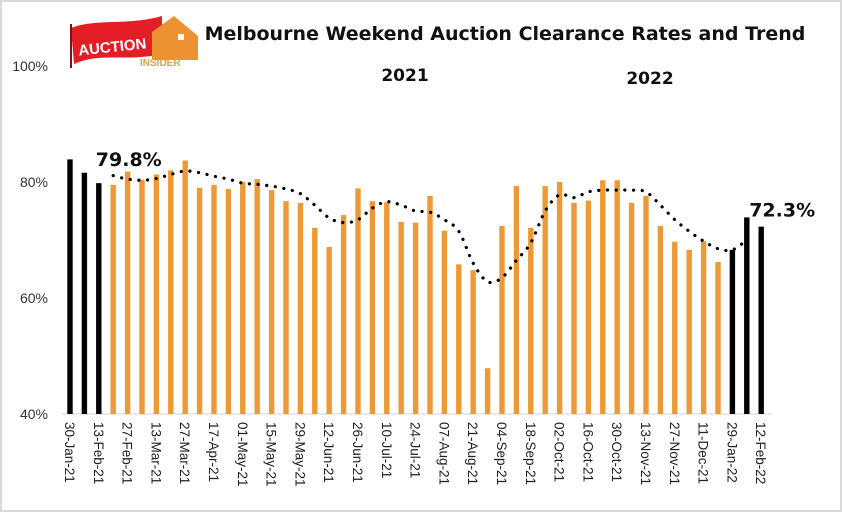 This screenshot has height=512, width=842. I want to click on x-tick-label: 10-Jul-21, so click(386, 450).